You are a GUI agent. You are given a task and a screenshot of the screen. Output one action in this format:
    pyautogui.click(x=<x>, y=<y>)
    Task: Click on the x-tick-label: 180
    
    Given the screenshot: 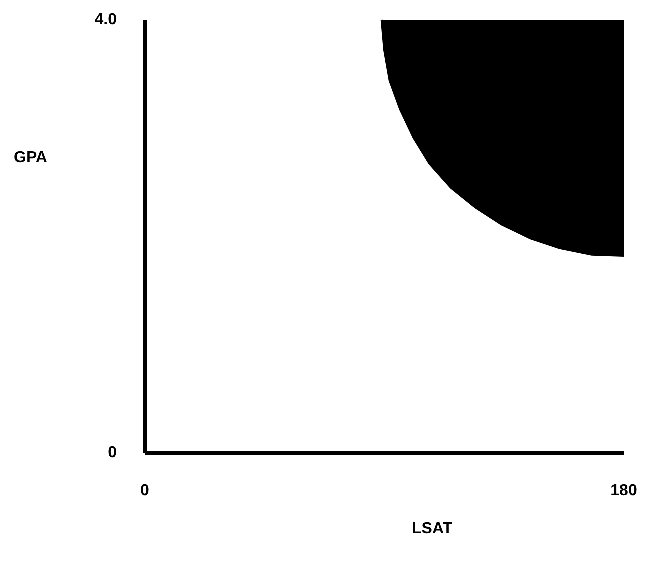 What is the action you would take?
    pyautogui.click(x=624, y=491)
    